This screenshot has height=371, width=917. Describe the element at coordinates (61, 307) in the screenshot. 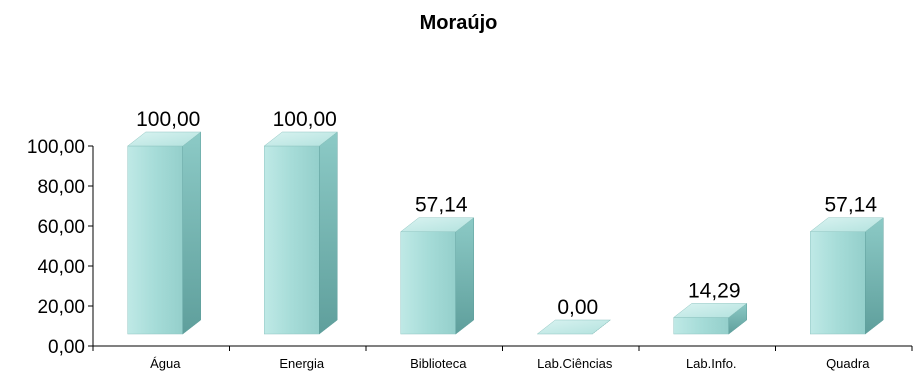

I see `y-tick-label: 20,00` at that location.